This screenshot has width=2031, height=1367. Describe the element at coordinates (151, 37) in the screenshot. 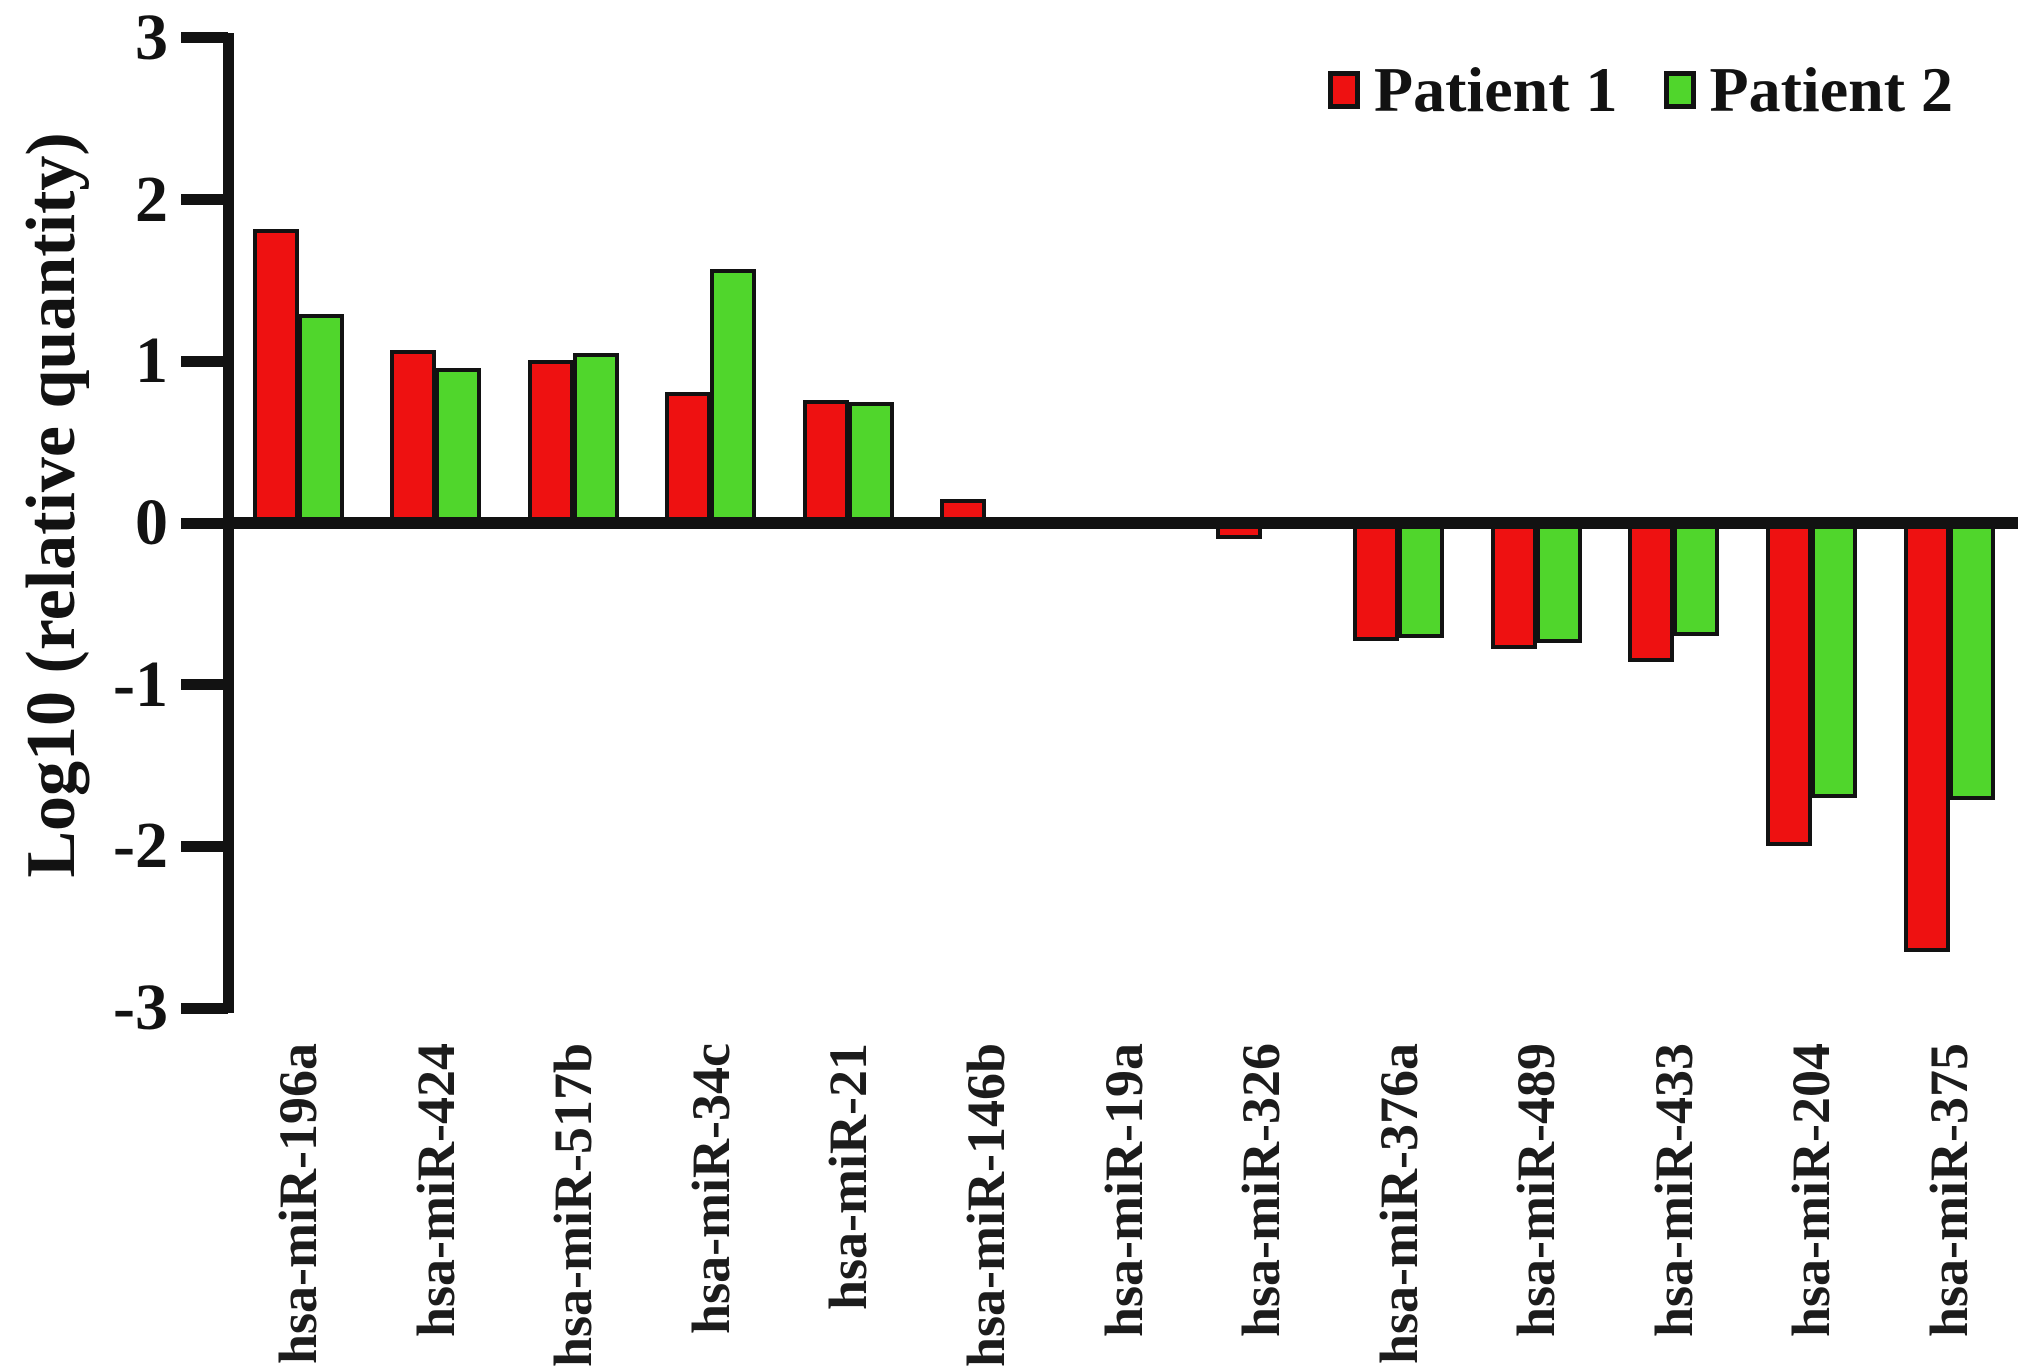

I see `y-tick-label-3: 3` at that location.